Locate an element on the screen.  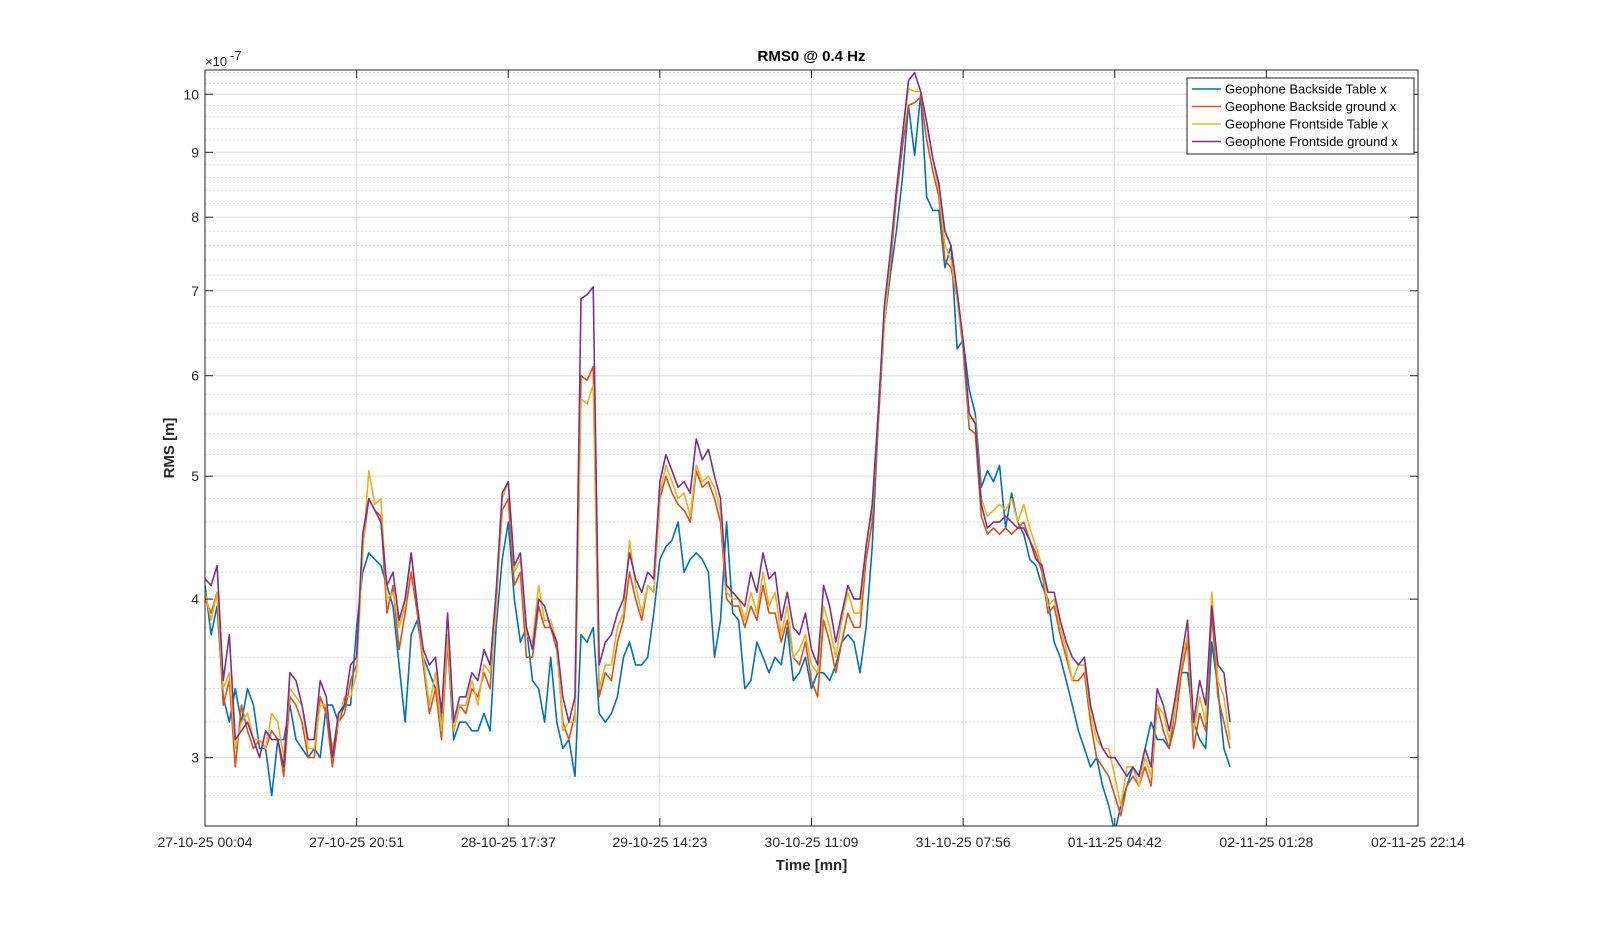
chart-title: RMS0 @ 0.4 Hz is located at coordinates (812, 56).